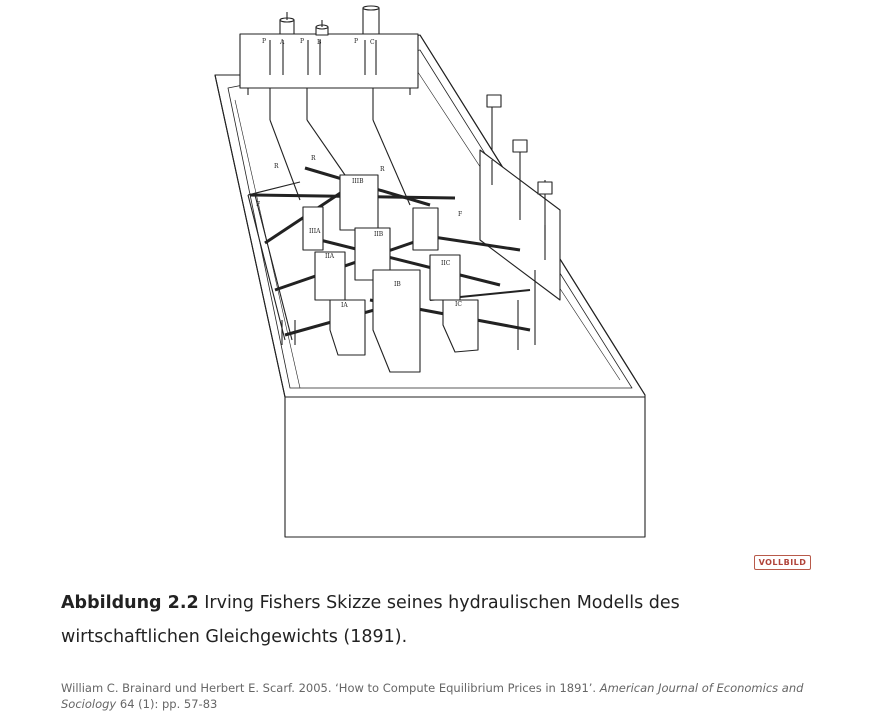  I want to click on fullscreen-button: VOLLBILD, so click(782, 562).